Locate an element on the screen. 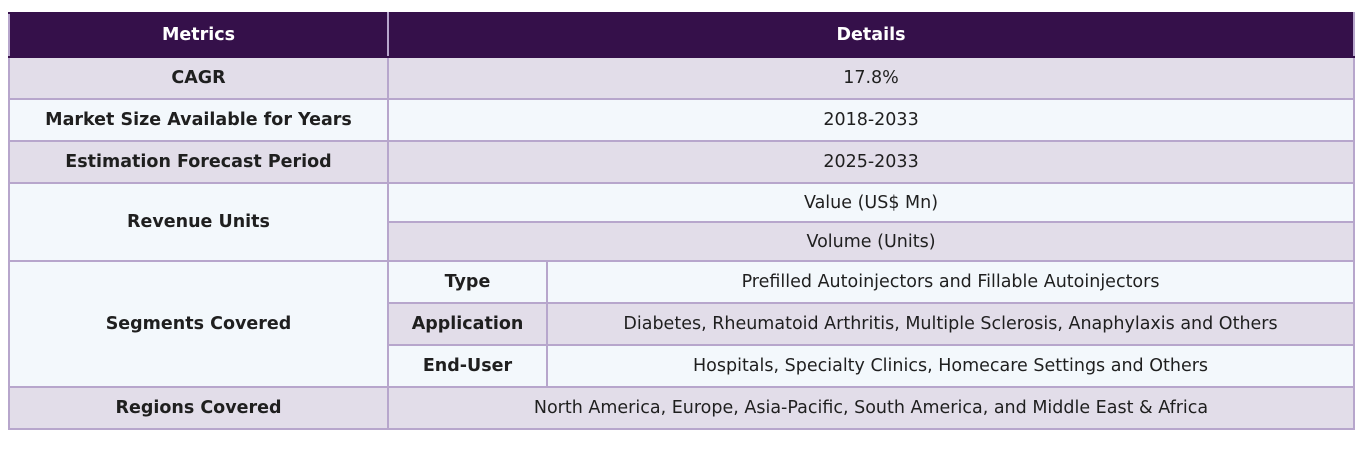 The width and height of the screenshot is (1366, 460). table-header-row: Metrics Details is located at coordinates (682, 35).